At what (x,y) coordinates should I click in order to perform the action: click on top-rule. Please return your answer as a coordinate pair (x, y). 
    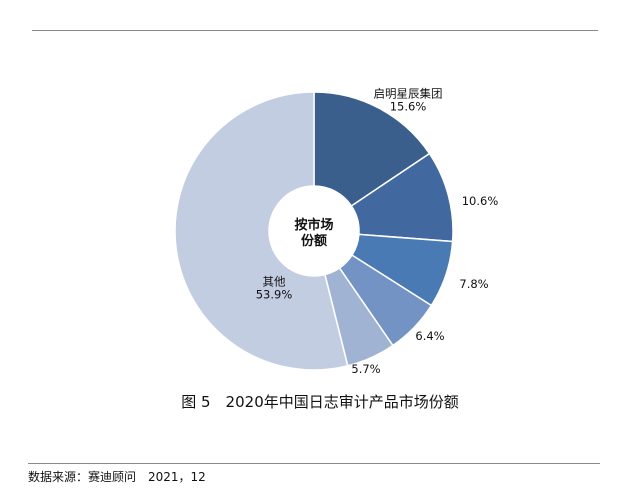
    Looking at the image, I should click on (315, 30).